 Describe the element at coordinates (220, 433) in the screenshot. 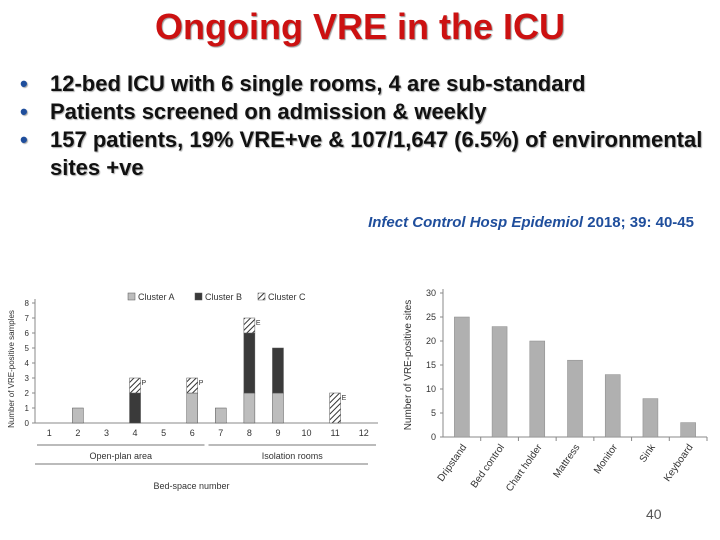

I see `x-tick-label: 7` at that location.